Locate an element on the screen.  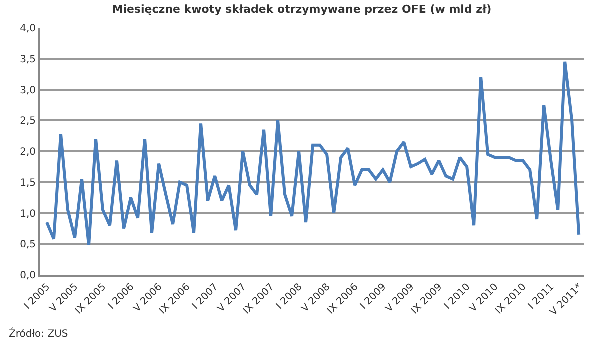
chart-title: Miesięczne kwoty składek otrzymywane przez OFE (w mld zł) is located at coordinates (302, 9).